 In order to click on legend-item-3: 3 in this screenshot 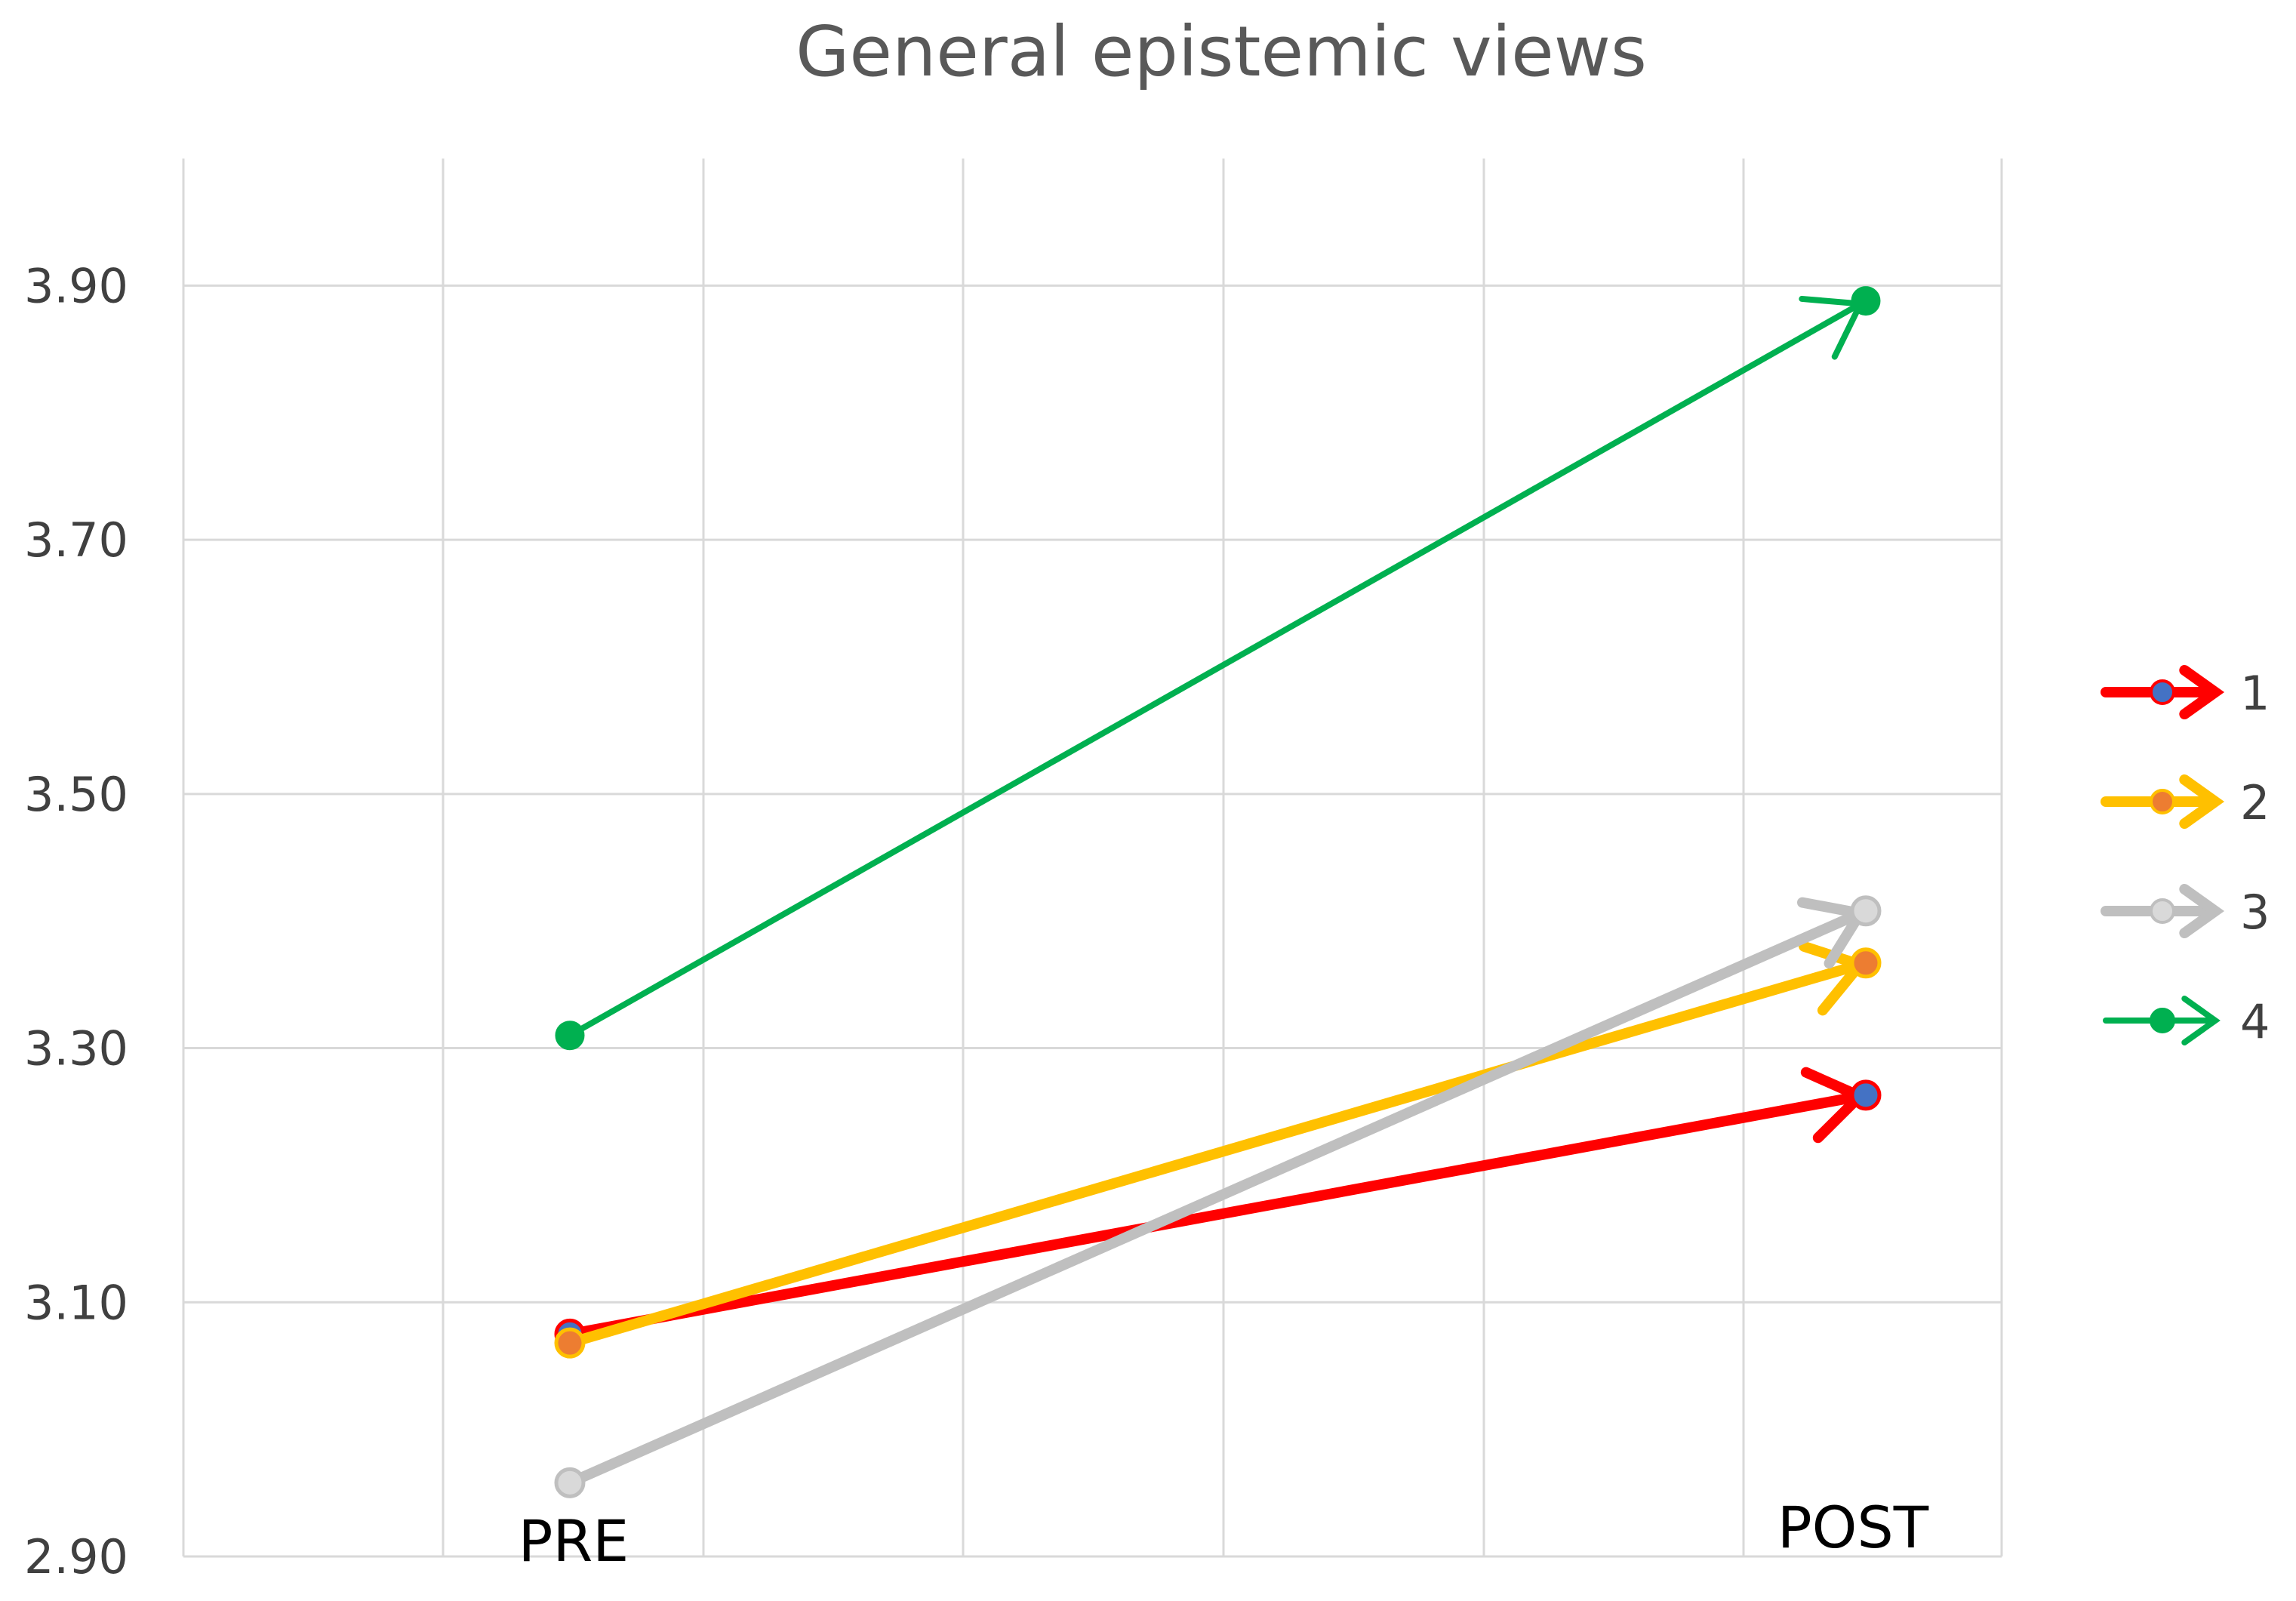, I will do `click(2185, 912)`.